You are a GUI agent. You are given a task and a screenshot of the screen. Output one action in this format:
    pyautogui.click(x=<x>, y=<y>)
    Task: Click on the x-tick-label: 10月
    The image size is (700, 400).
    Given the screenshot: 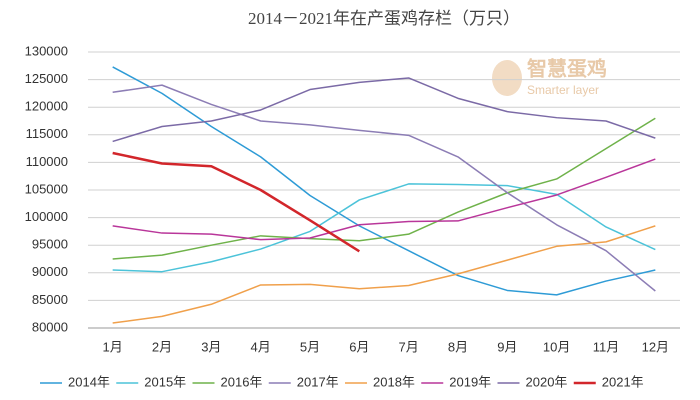 What is the action you would take?
    pyautogui.click(x=556, y=346)
    